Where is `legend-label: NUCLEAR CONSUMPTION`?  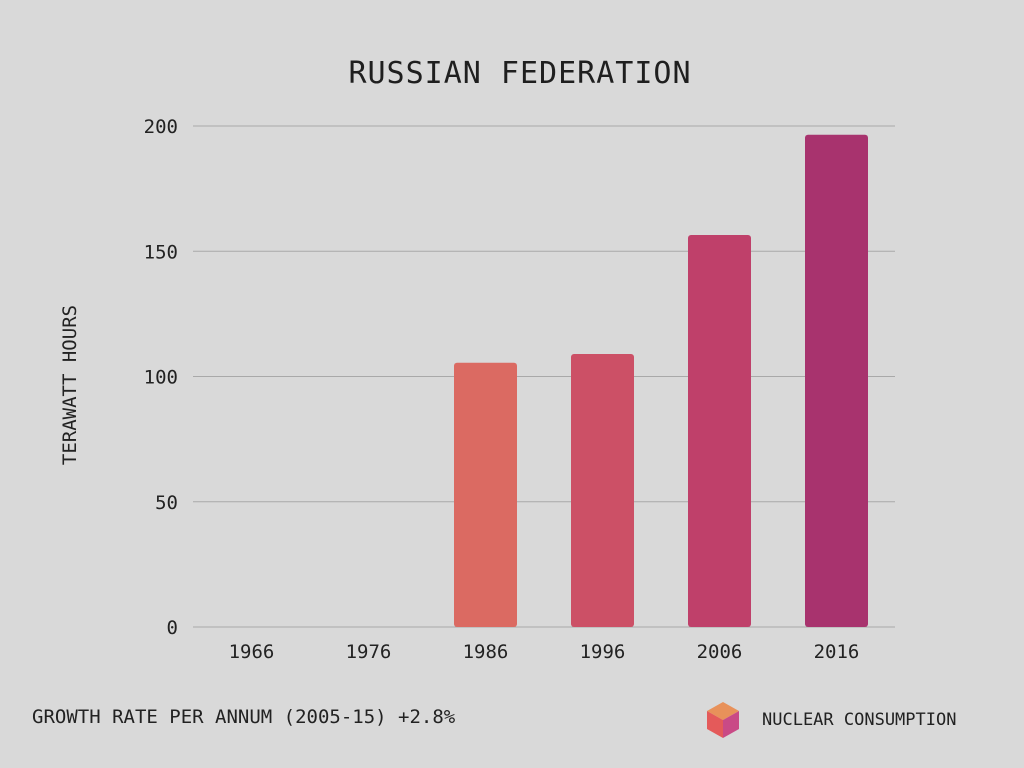 legend-label: NUCLEAR CONSUMPTION is located at coordinates (859, 720).